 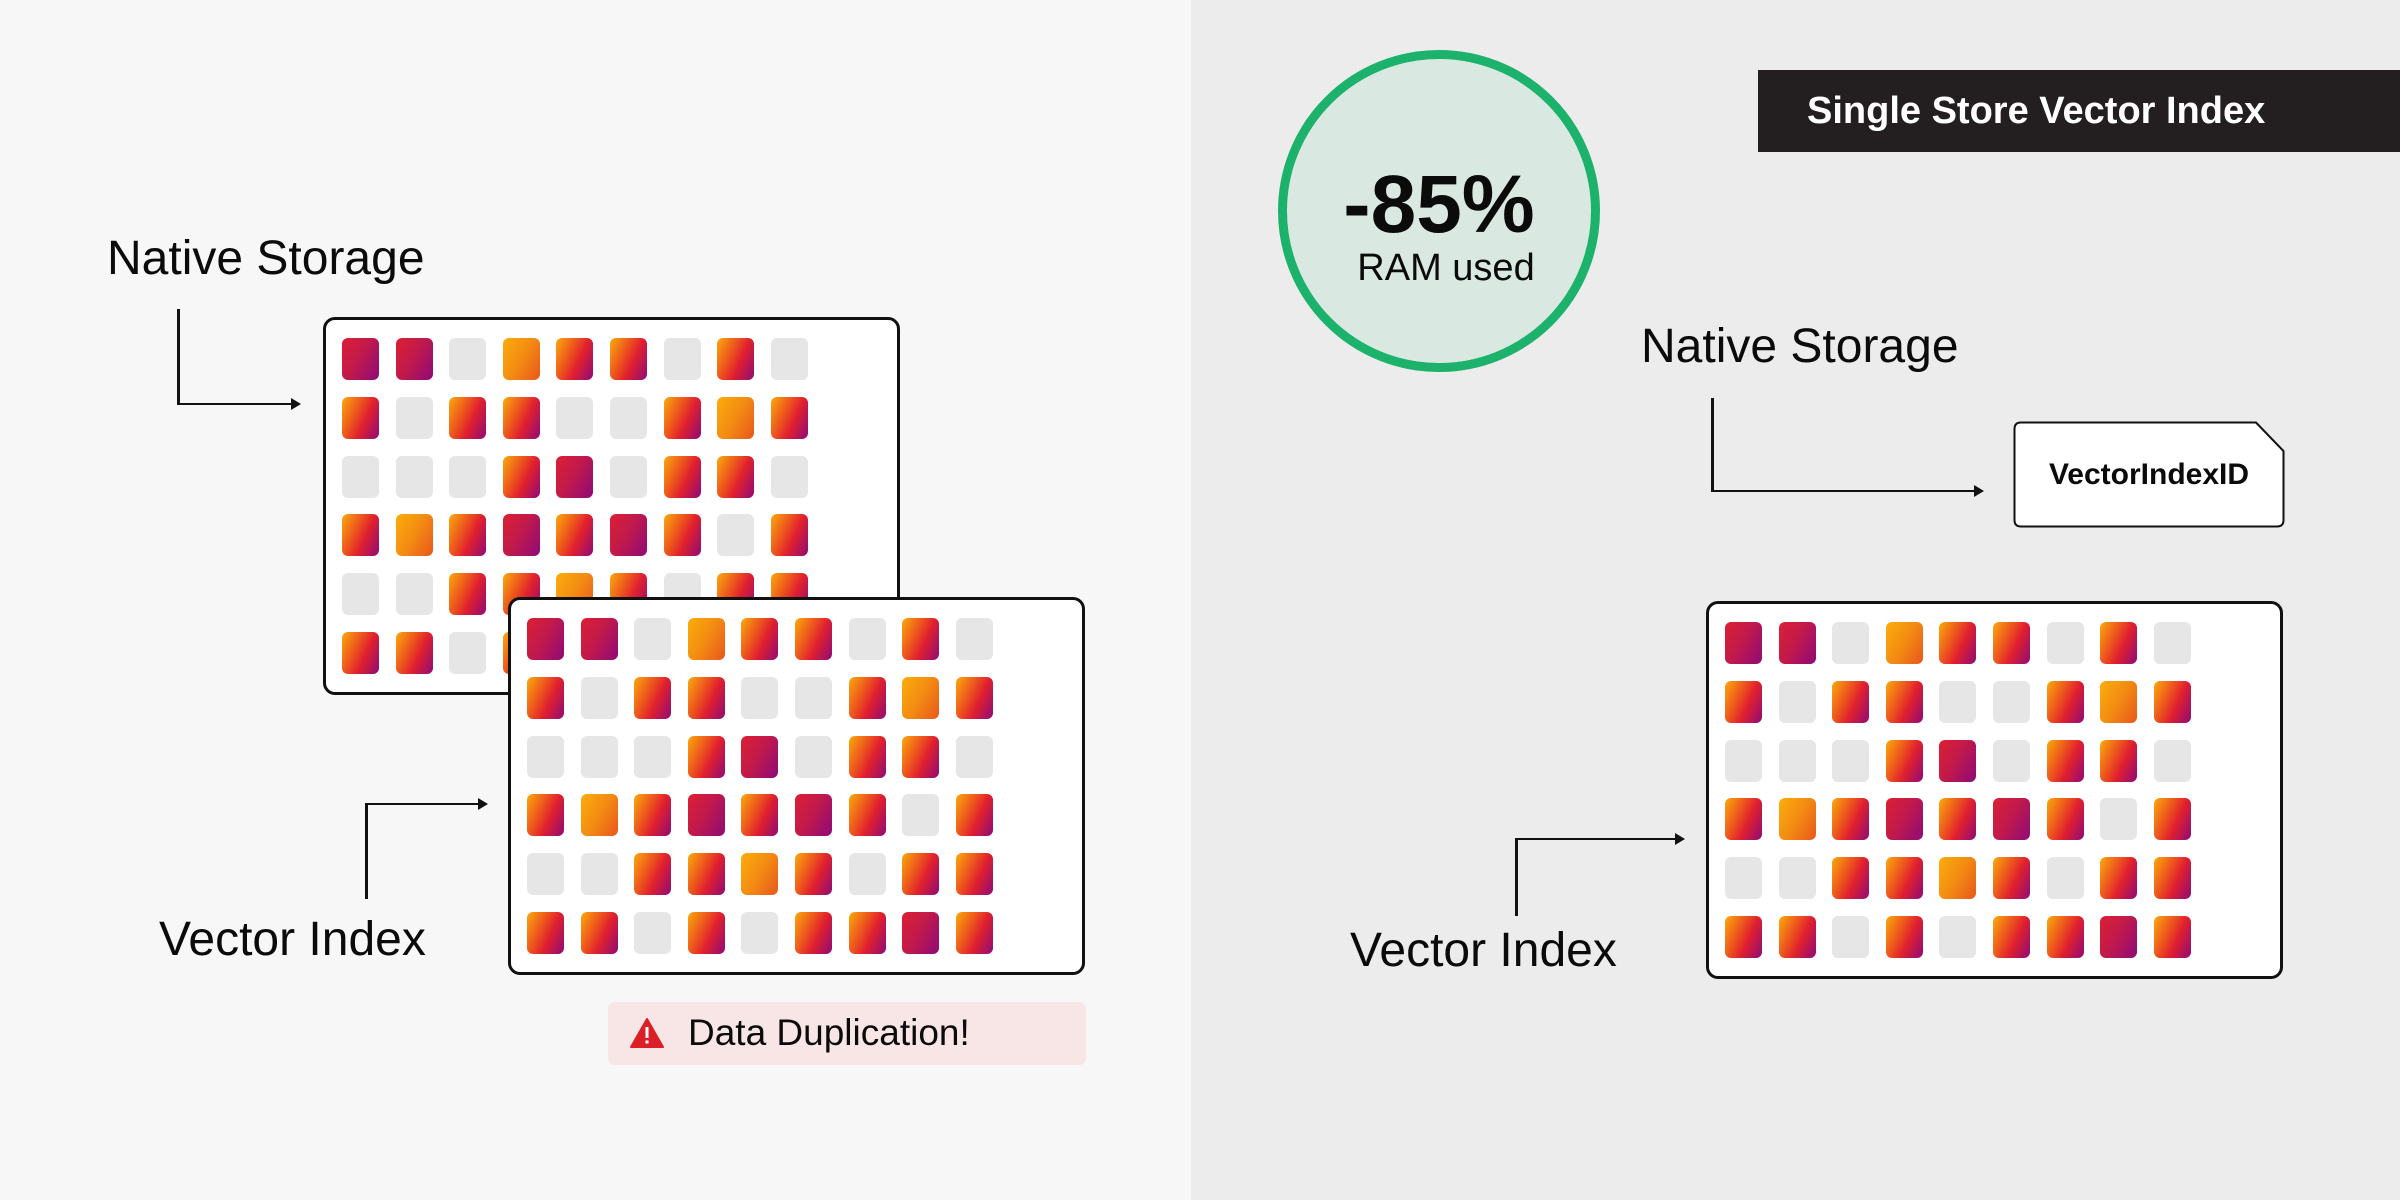 I want to click on title-badge: Single Store Vector Index, so click(x=2079, y=111).